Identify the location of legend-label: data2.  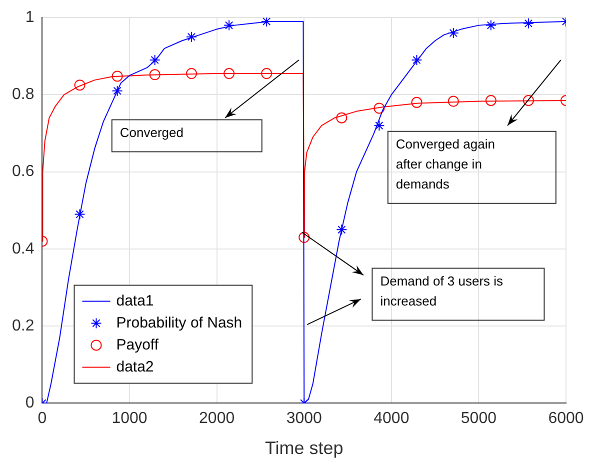
(135, 367).